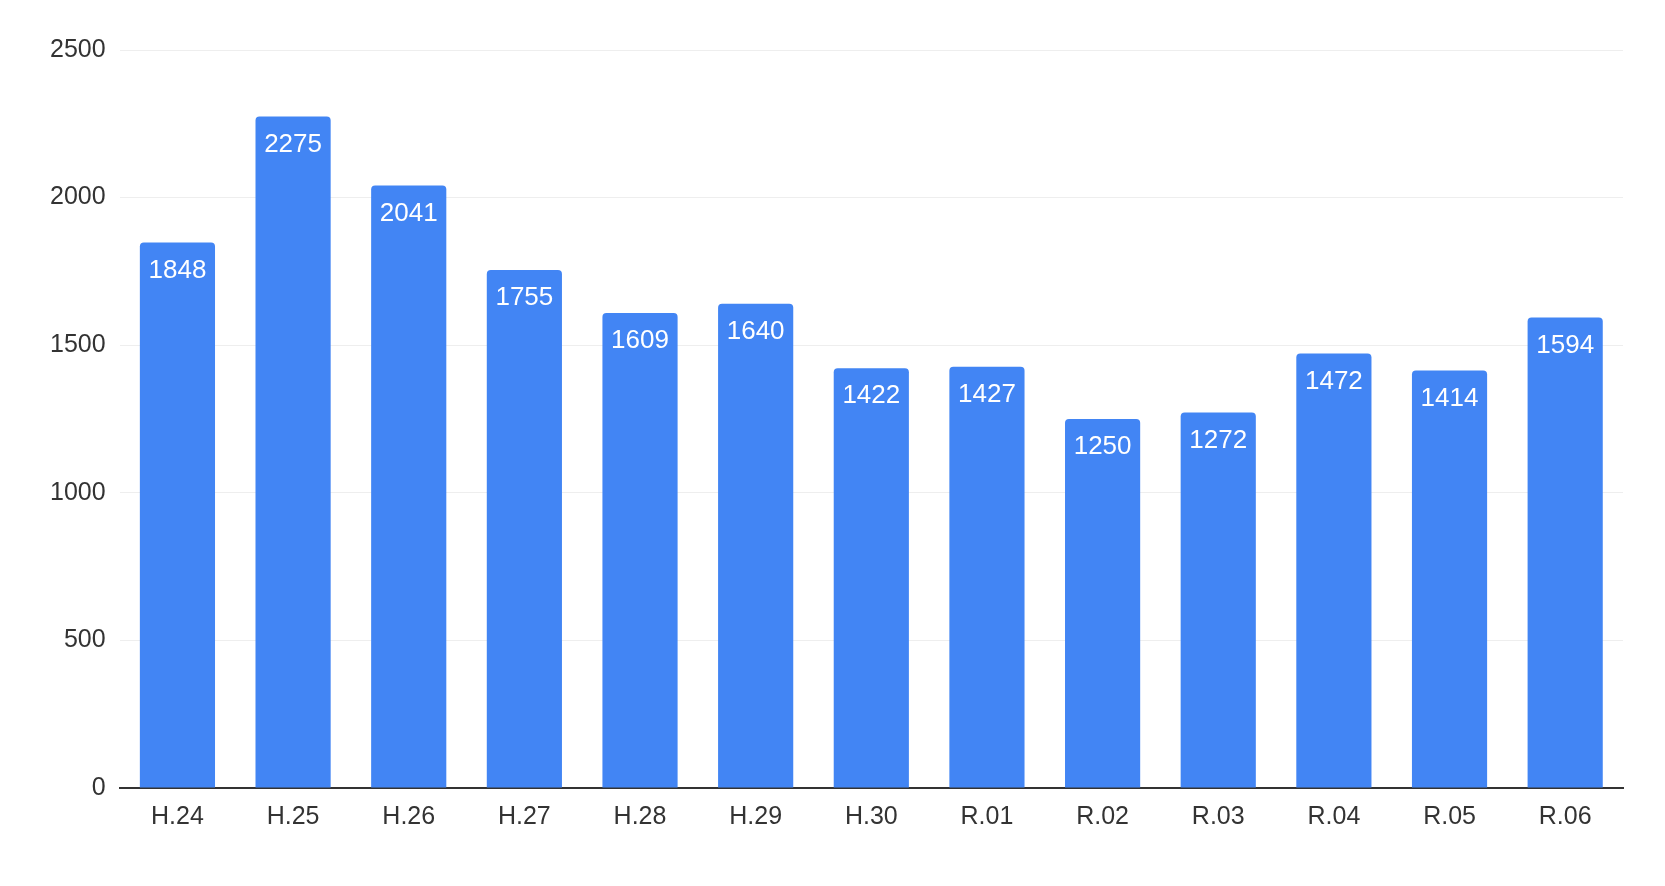 The width and height of the screenshot is (1665, 886). Describe the element at coordinates (293, 142) in the screenshot. I see `data-label: 2275` at that location.